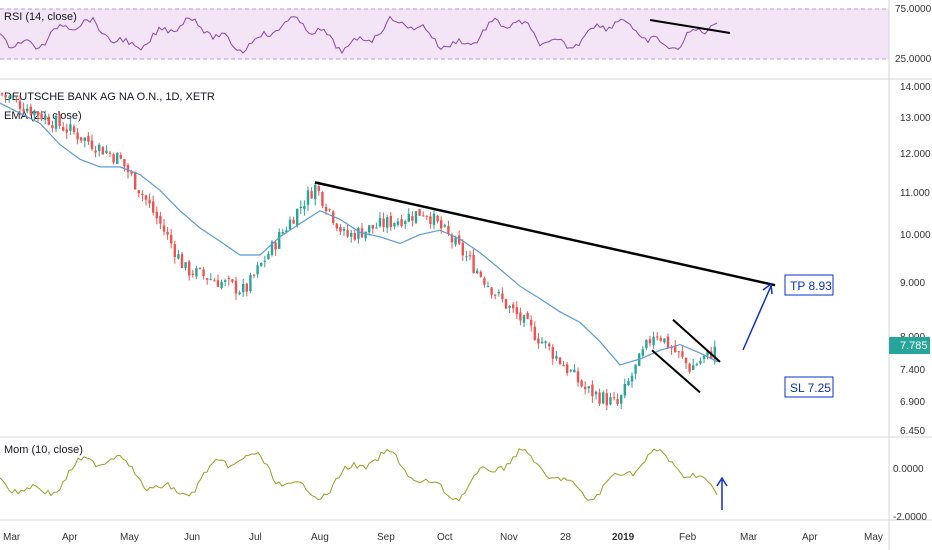  What do you see at coordinates (912, 283) in the screenshot?
I see `price-tick-9: 9.000` at bounding box center [912, 283].